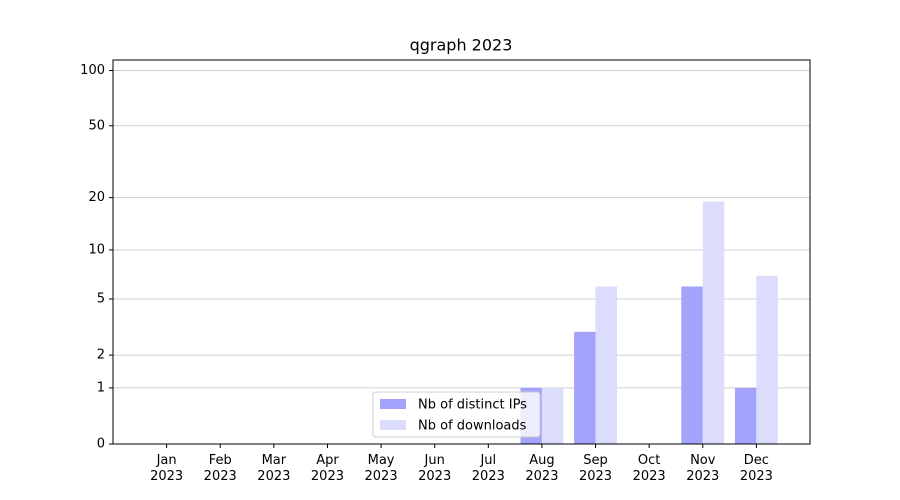  Describe the element at coordinates (756, 468) in the screenshot. I see `x-tick-label: Dec 2023` at that location.